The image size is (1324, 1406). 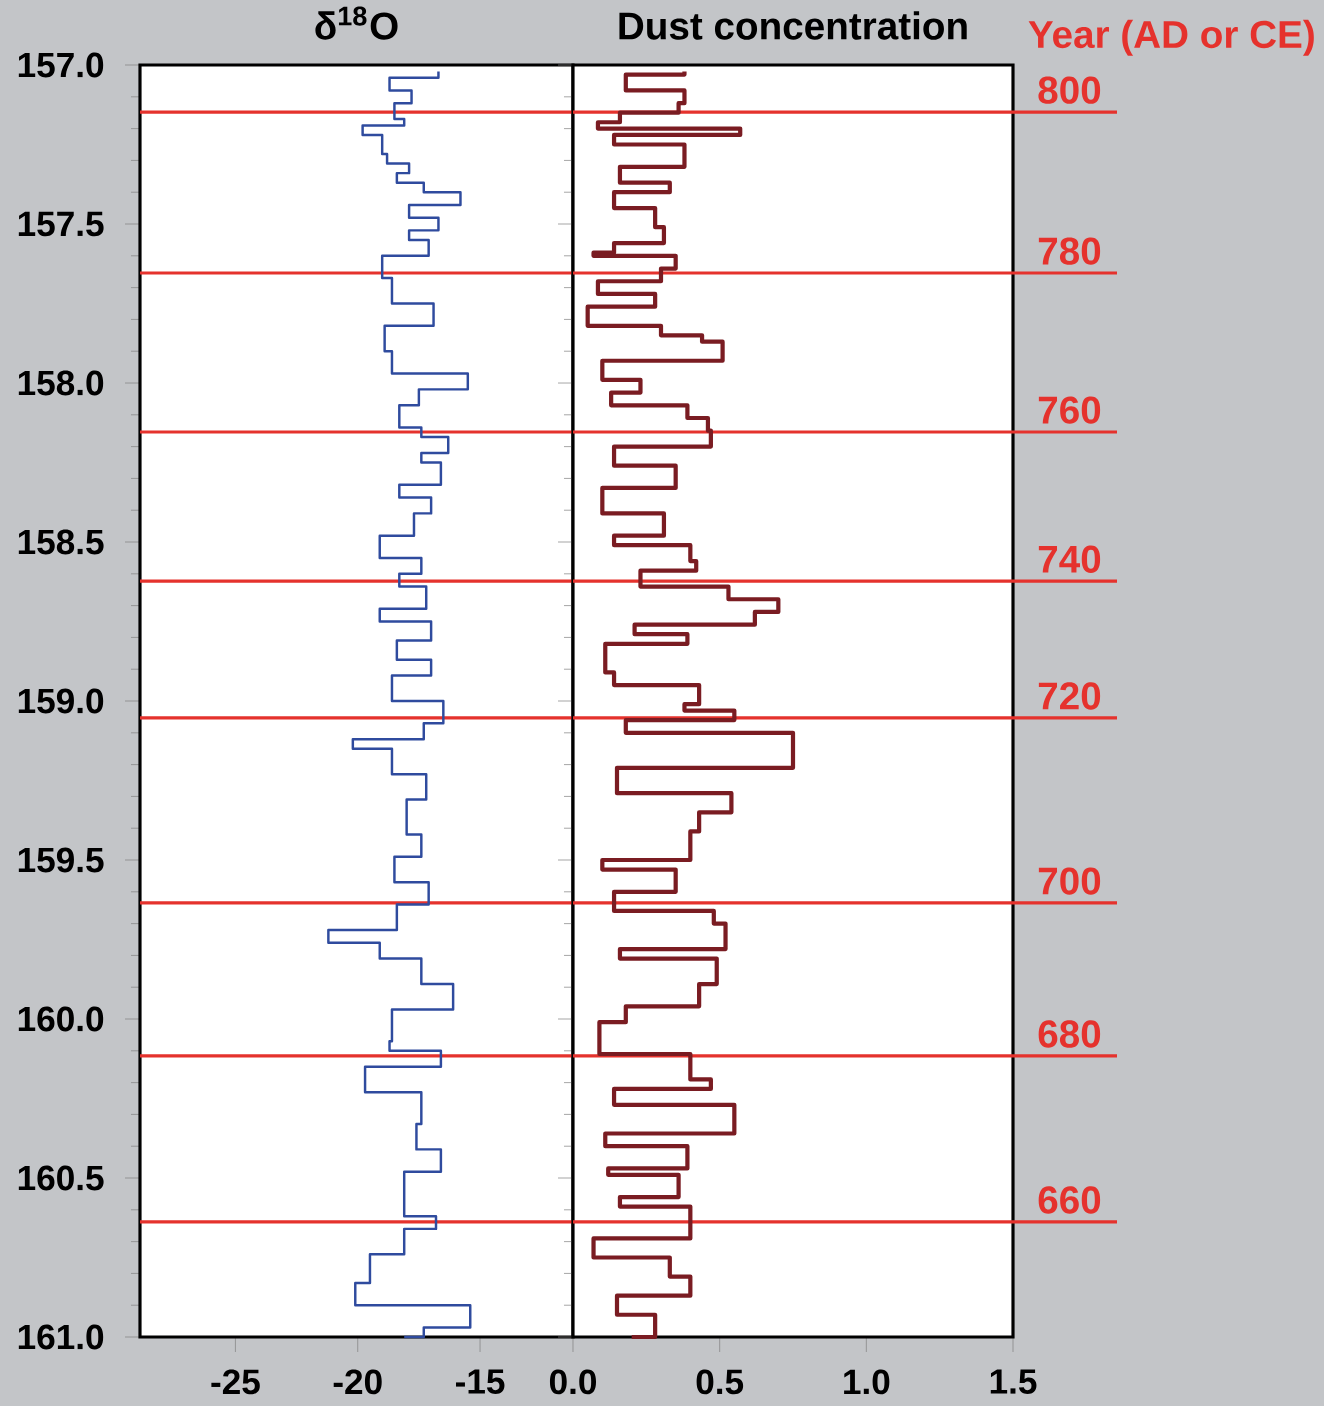 I want to click on chart-title: δ$^{18}$O, so click(x=356, y=23).